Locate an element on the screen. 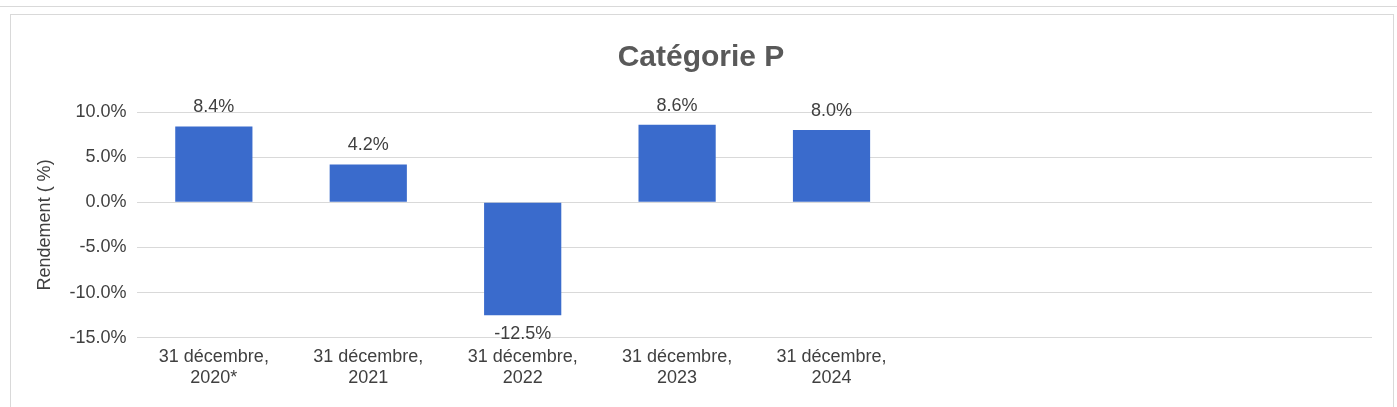  x-tick-label: 31 décembre, 2024 is located at coordinates (831, 366).